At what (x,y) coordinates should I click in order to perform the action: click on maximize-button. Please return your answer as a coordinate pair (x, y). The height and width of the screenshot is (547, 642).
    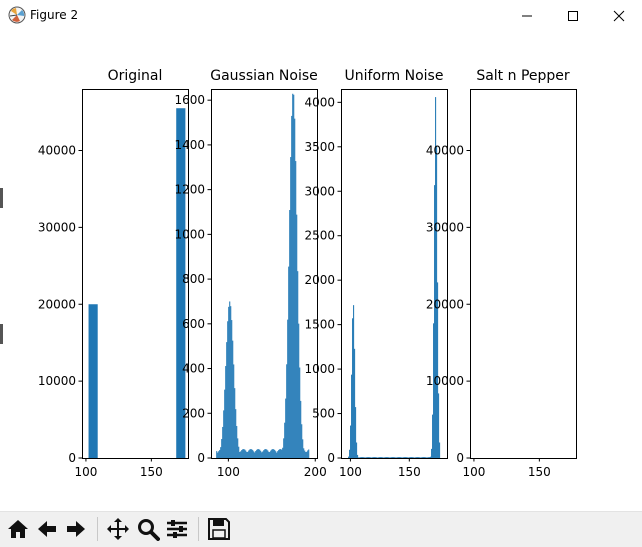
    Looking at the image, I should click on (573, 15).